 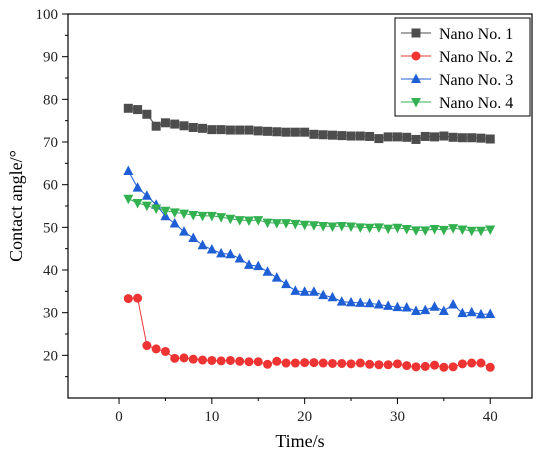 What do you see at coordinates (16, 206) in the screenshot?
I see `y-axis-title: Contact angle/°` at bounding box center [16, 206].